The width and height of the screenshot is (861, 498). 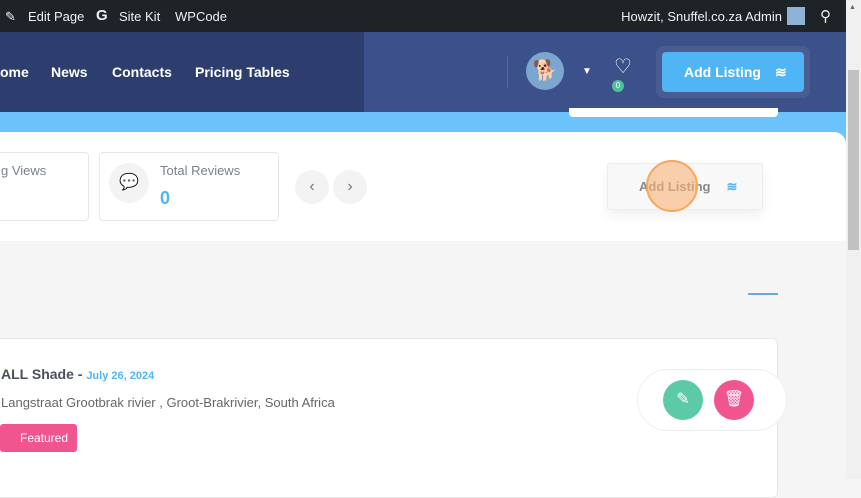 What do you see at coordinates (722, 72) in the screenshot?
I see `add-listing-label: Add Listing` at bounding box center [722, 72].